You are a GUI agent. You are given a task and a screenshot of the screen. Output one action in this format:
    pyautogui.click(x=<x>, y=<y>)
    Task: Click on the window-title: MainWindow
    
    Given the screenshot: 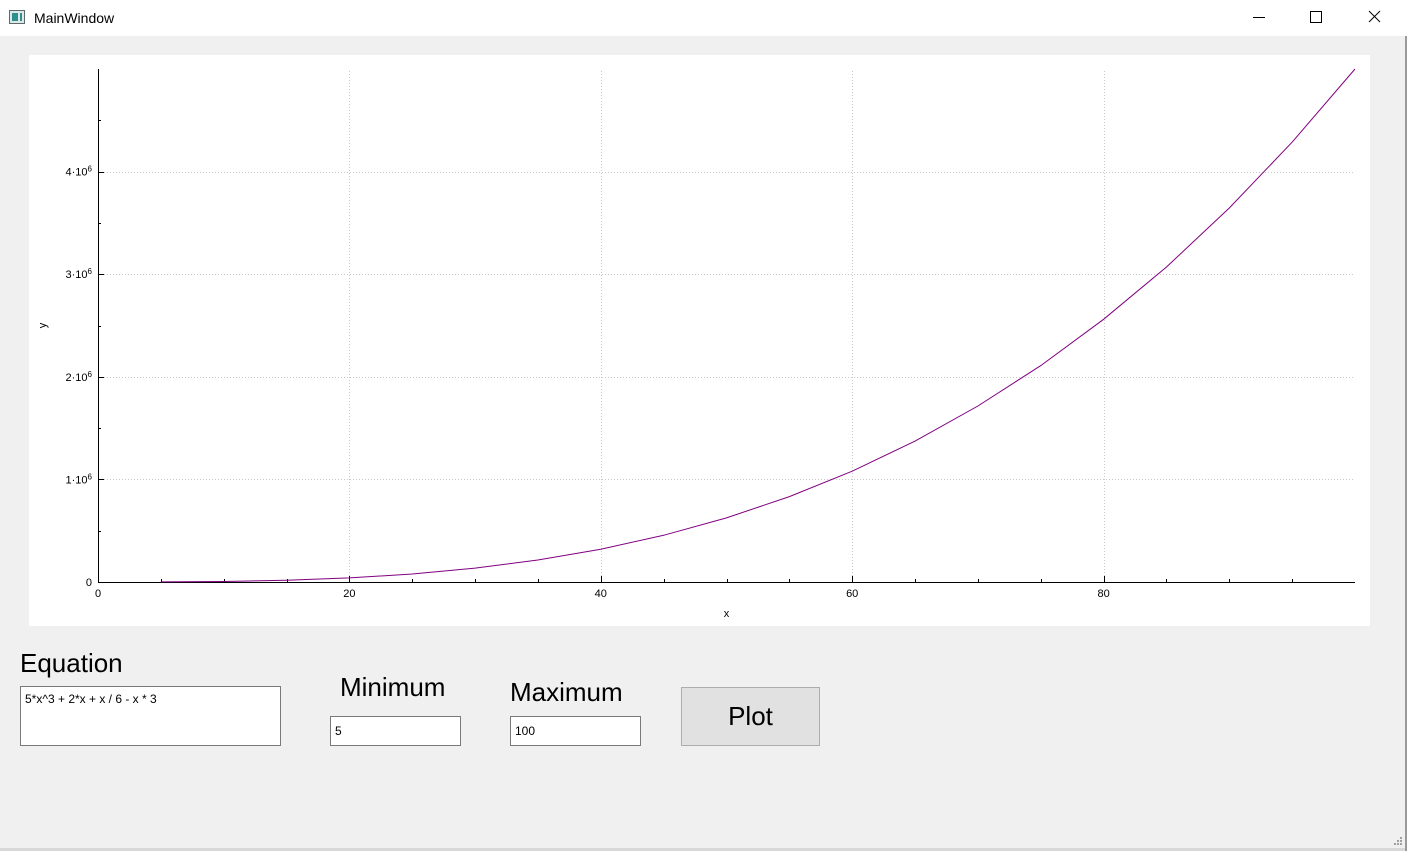 What is the action you would take?
    pyautogui.click(x=74, y=18)
    